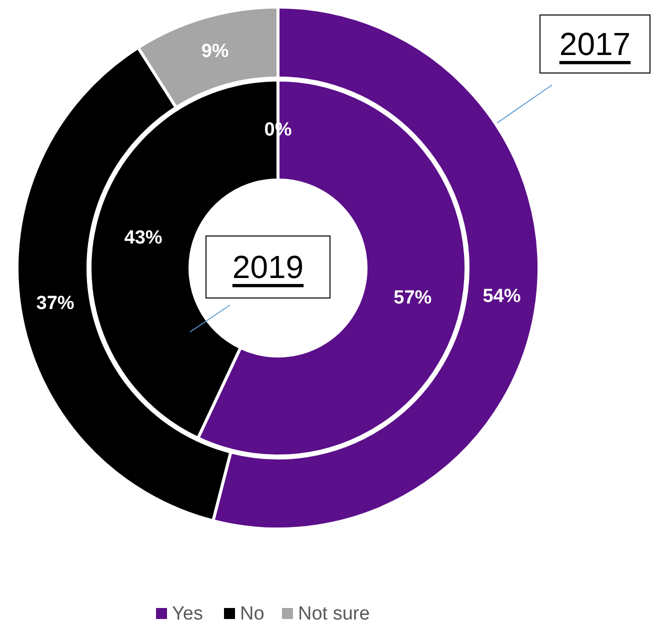  I want to click on data-label: 54%, so click(501, 296).